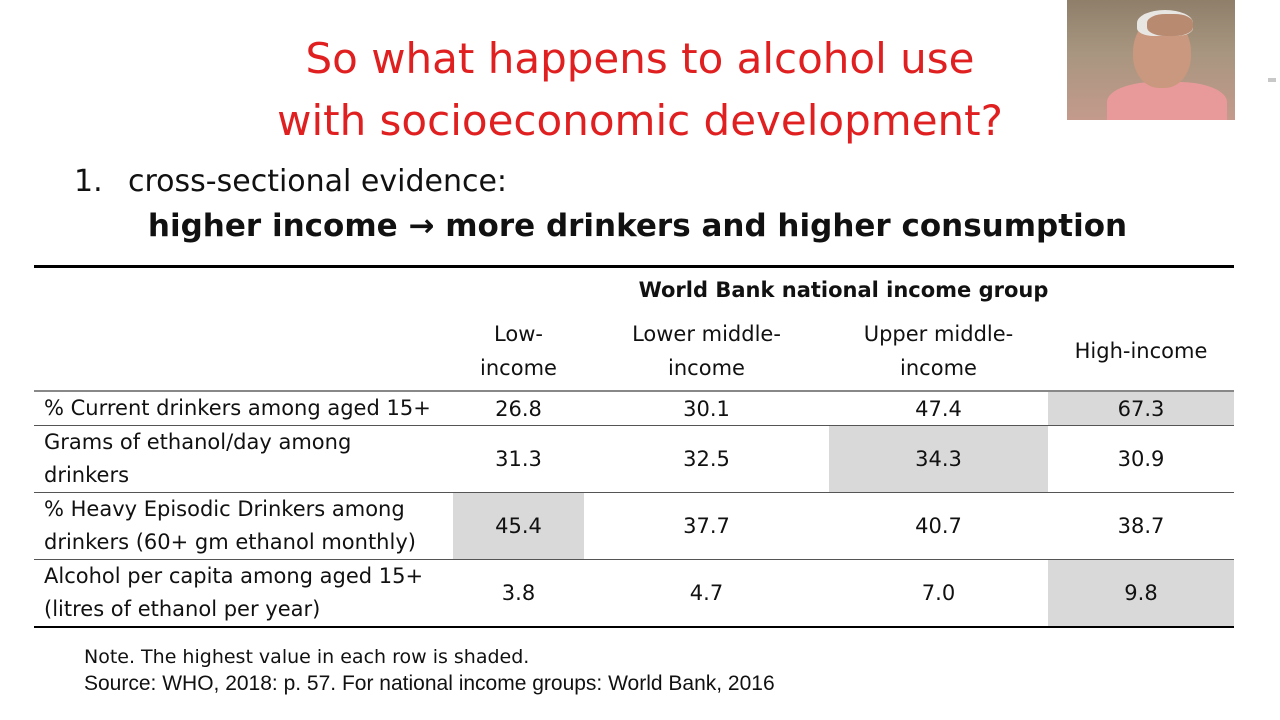  I want to click on column-header-upper-middle-income: Upper middle-income, so click(938, 351).